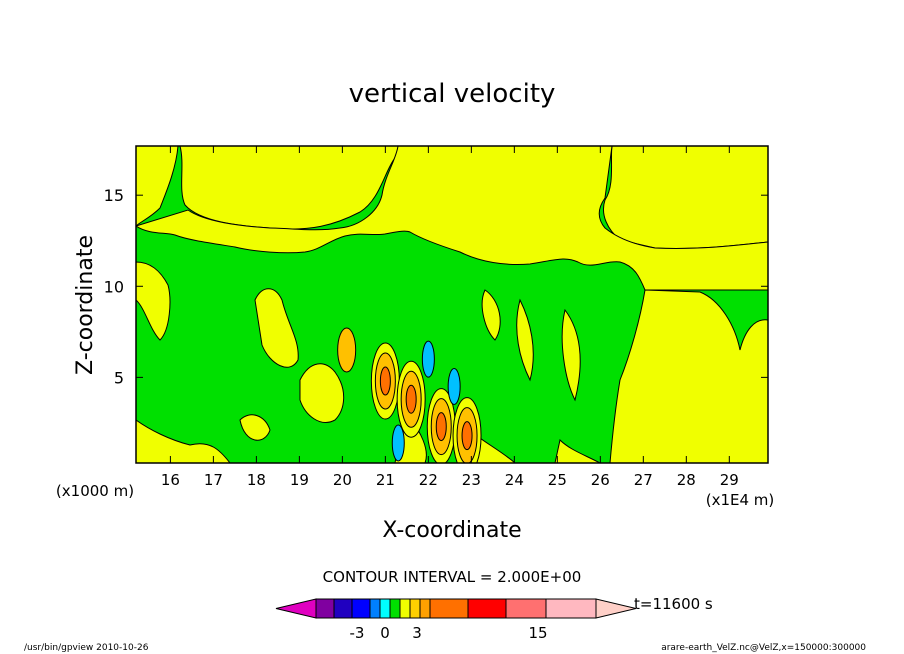  I want to click on contour-cells, so click(409, 395).